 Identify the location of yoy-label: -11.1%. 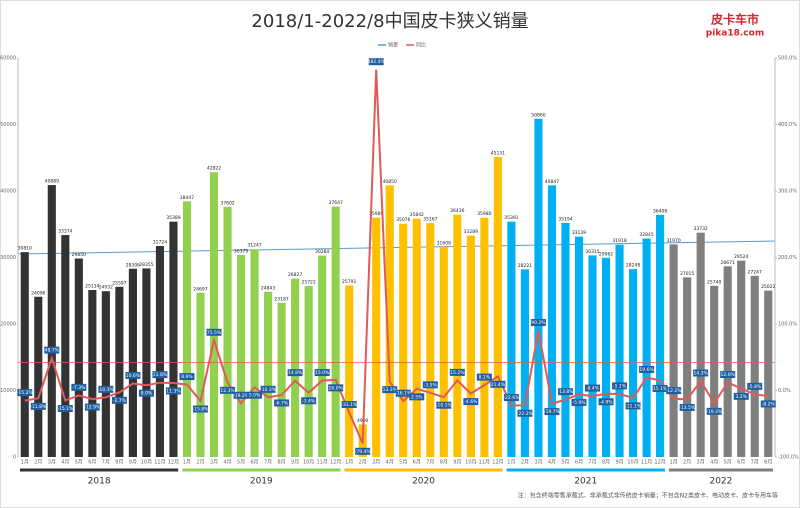
(633, 406).